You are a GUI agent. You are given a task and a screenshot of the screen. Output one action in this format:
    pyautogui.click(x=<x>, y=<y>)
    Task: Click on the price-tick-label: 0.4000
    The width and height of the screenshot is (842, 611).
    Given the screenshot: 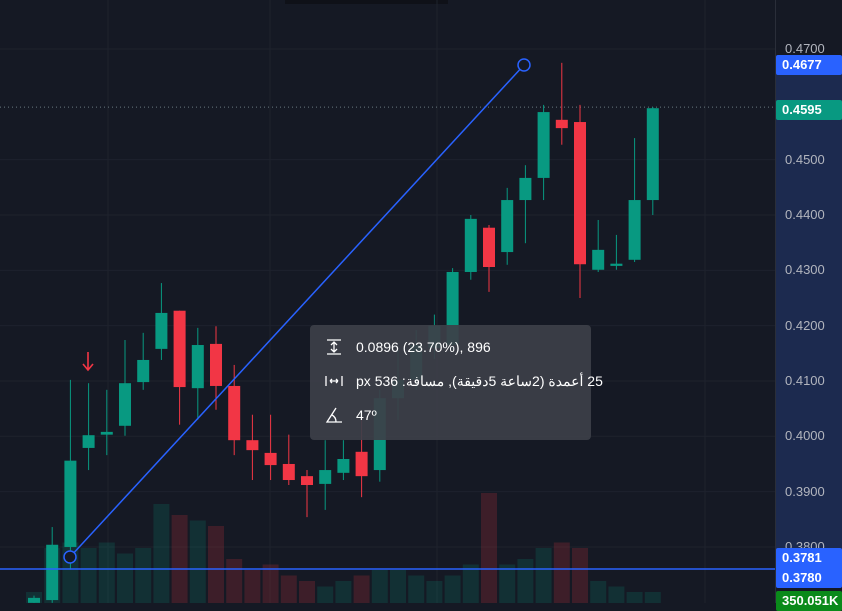 What is the action you would take?
    pyautogui.click(x=805, y=436)
    